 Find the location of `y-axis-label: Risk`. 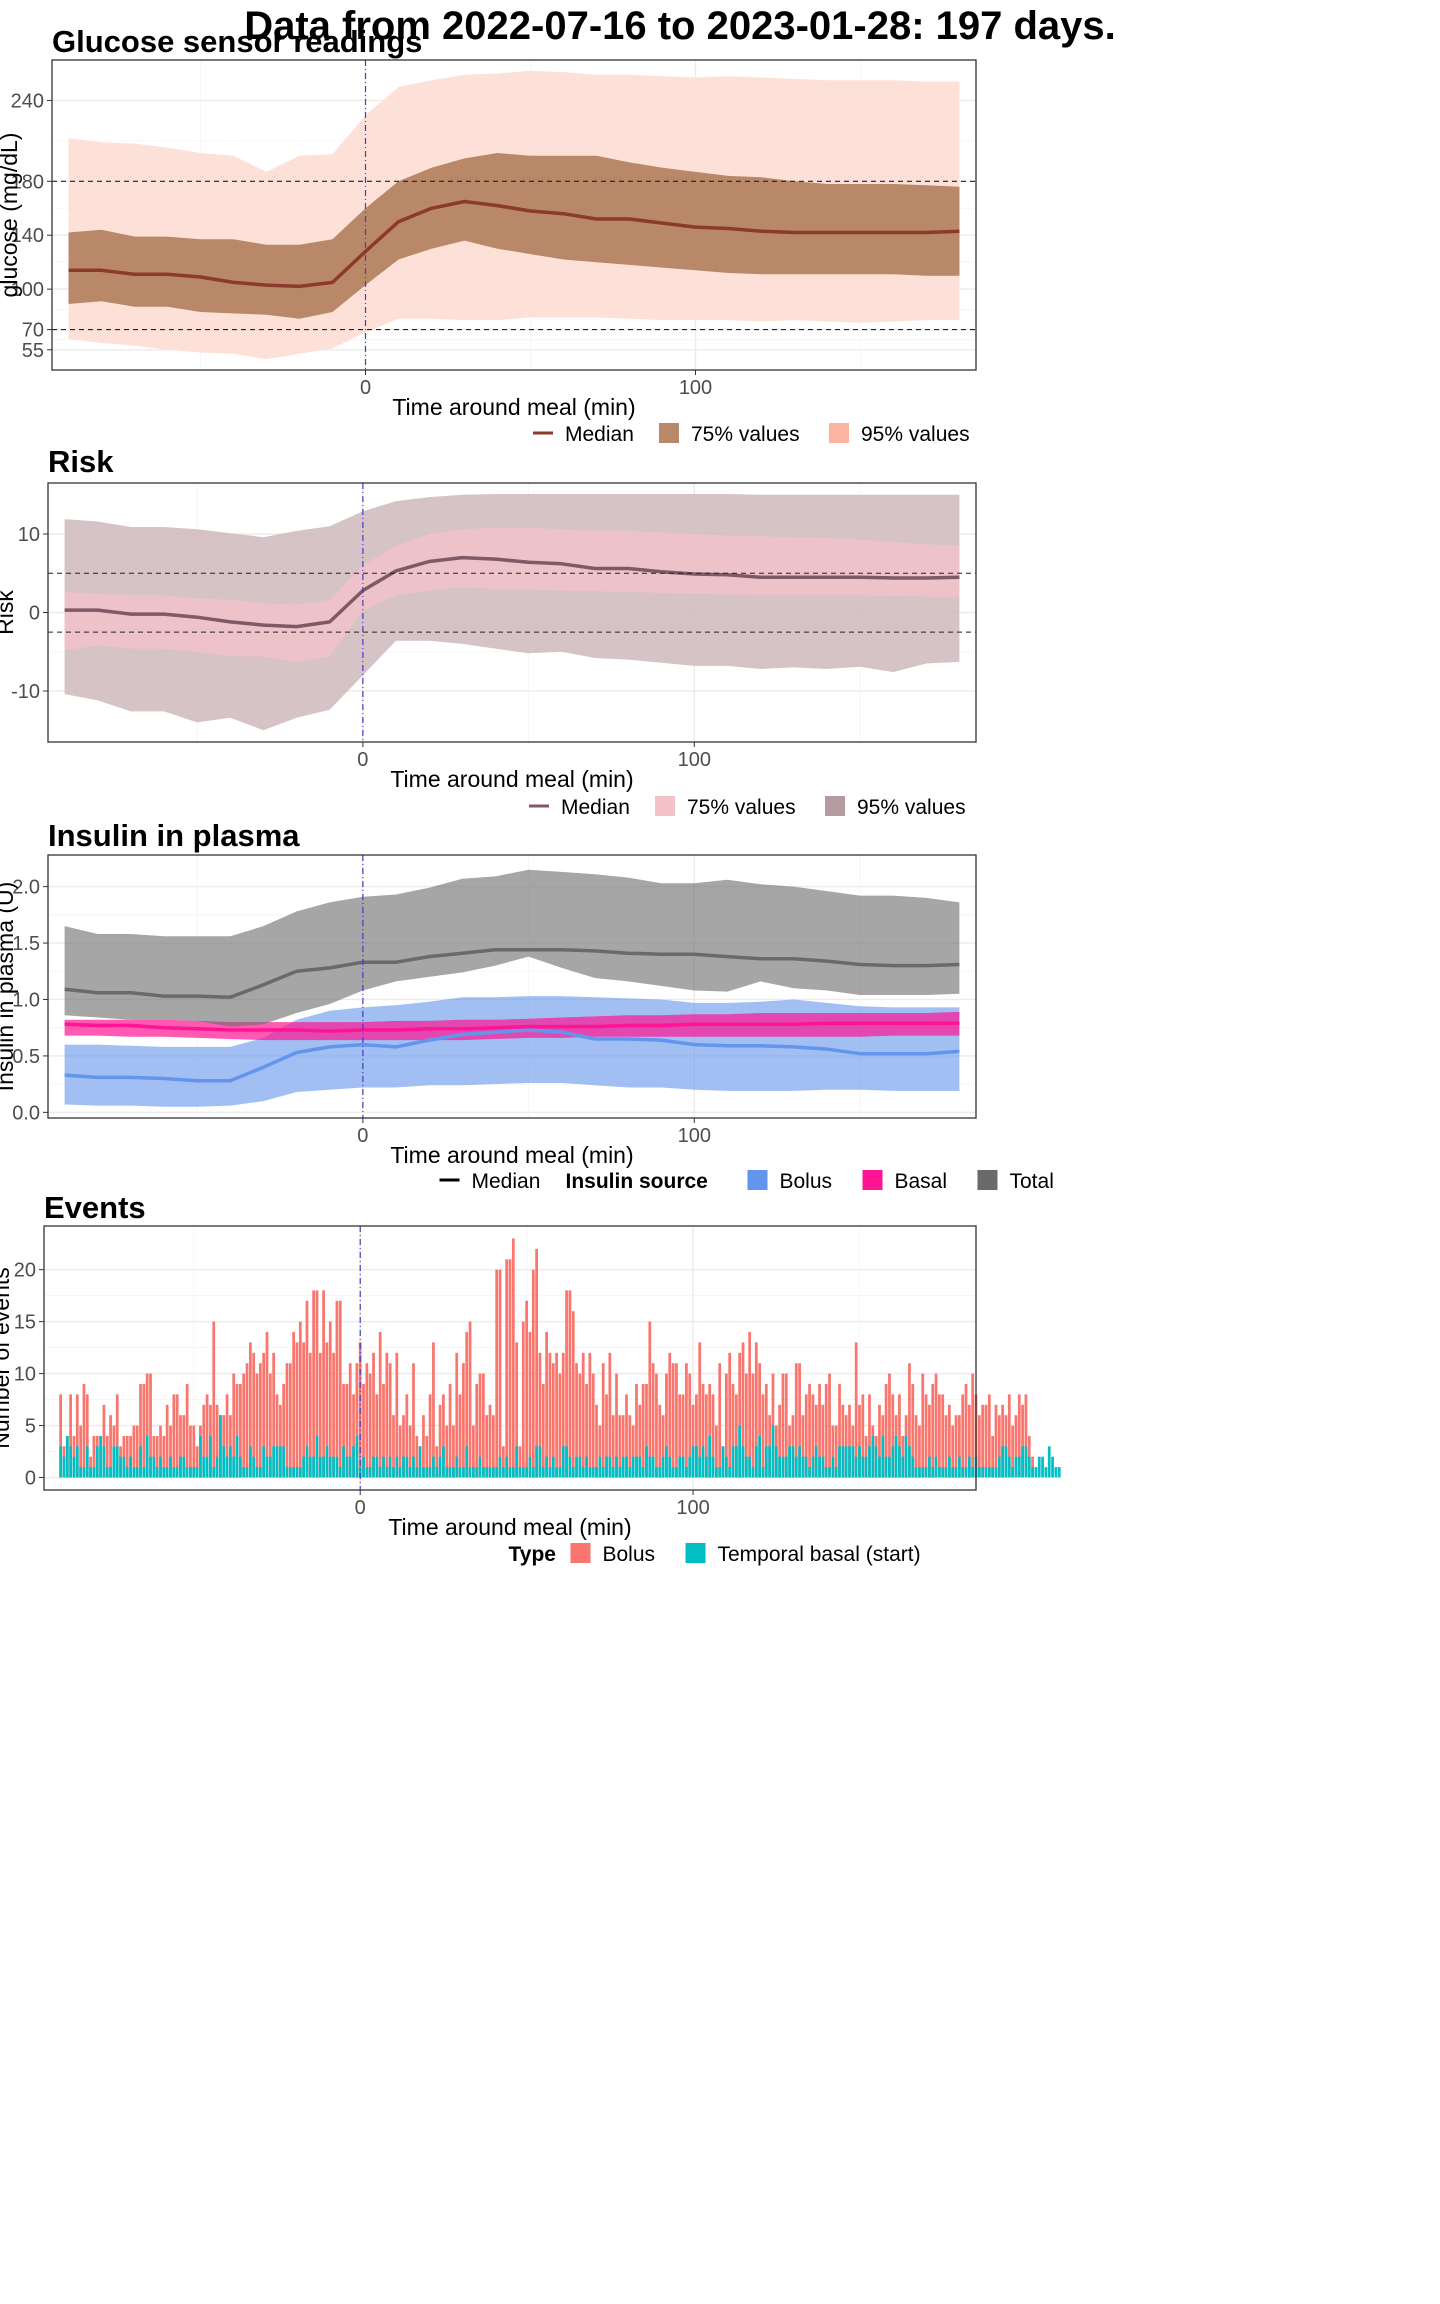

y-axis-label: Risk is located at coordinates (9, 612).